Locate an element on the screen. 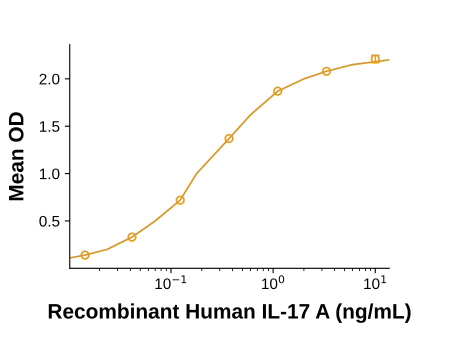  y-tick-label: 1.0 is located at coordinates (50, 174).